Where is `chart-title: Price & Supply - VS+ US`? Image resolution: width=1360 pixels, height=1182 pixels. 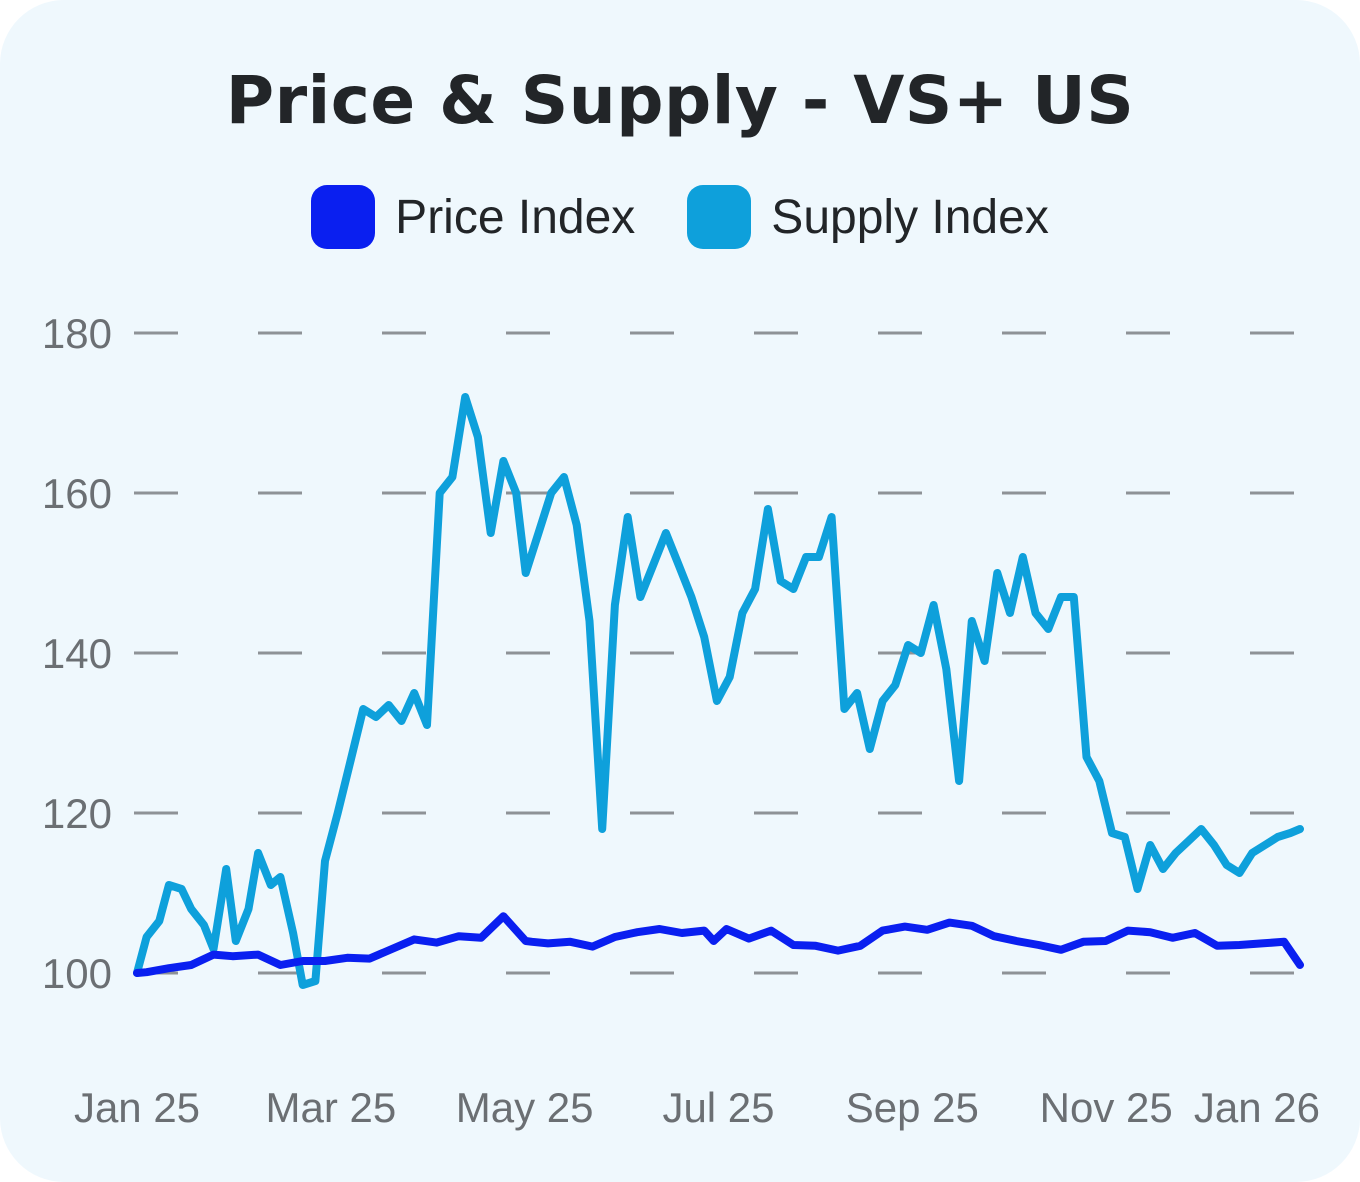
chart-title: Price & Supply - VS+ US is located at coordinates (680, 100).